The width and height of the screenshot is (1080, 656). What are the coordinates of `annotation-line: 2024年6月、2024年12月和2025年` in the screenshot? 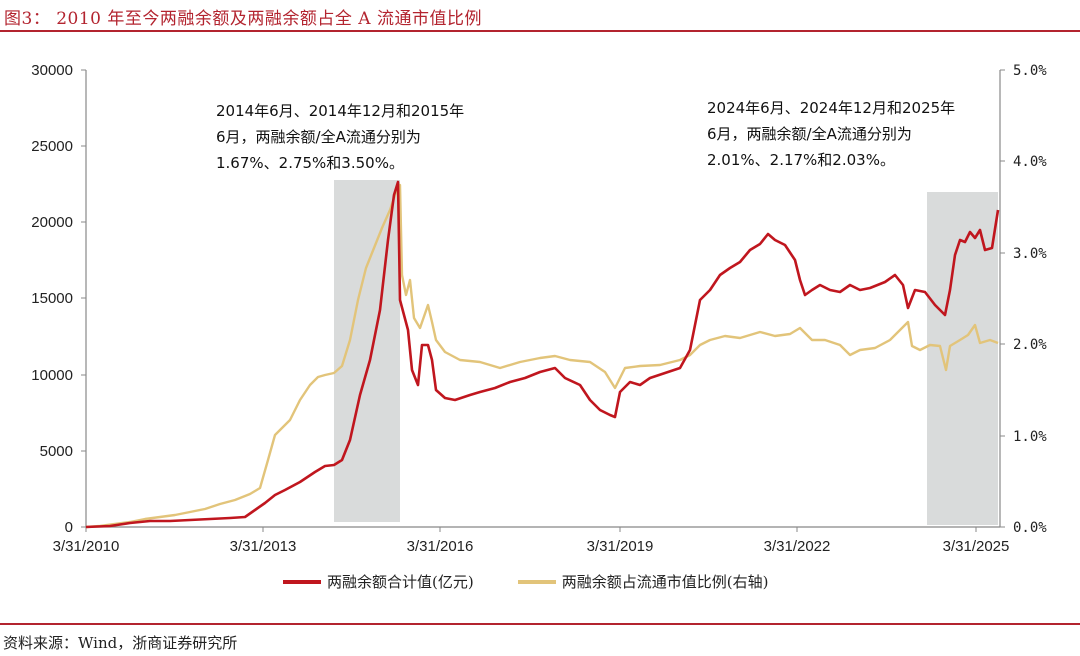 It's located at (831, 108).